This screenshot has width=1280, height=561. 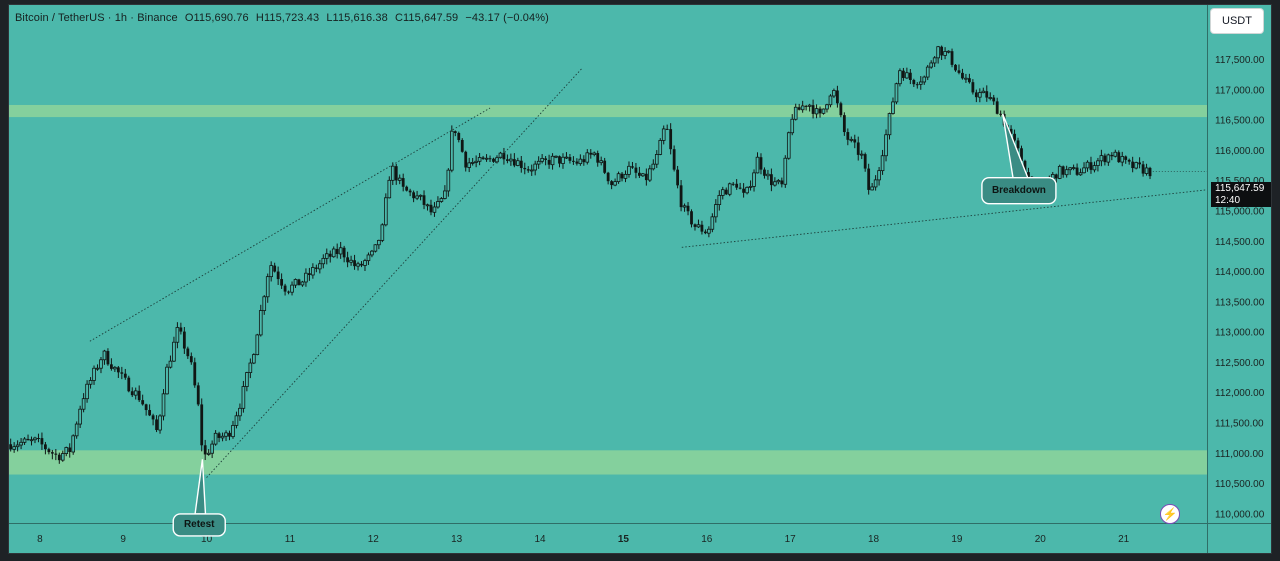 I want to click on x-tick-label: 12, so click(x=374, y=539).